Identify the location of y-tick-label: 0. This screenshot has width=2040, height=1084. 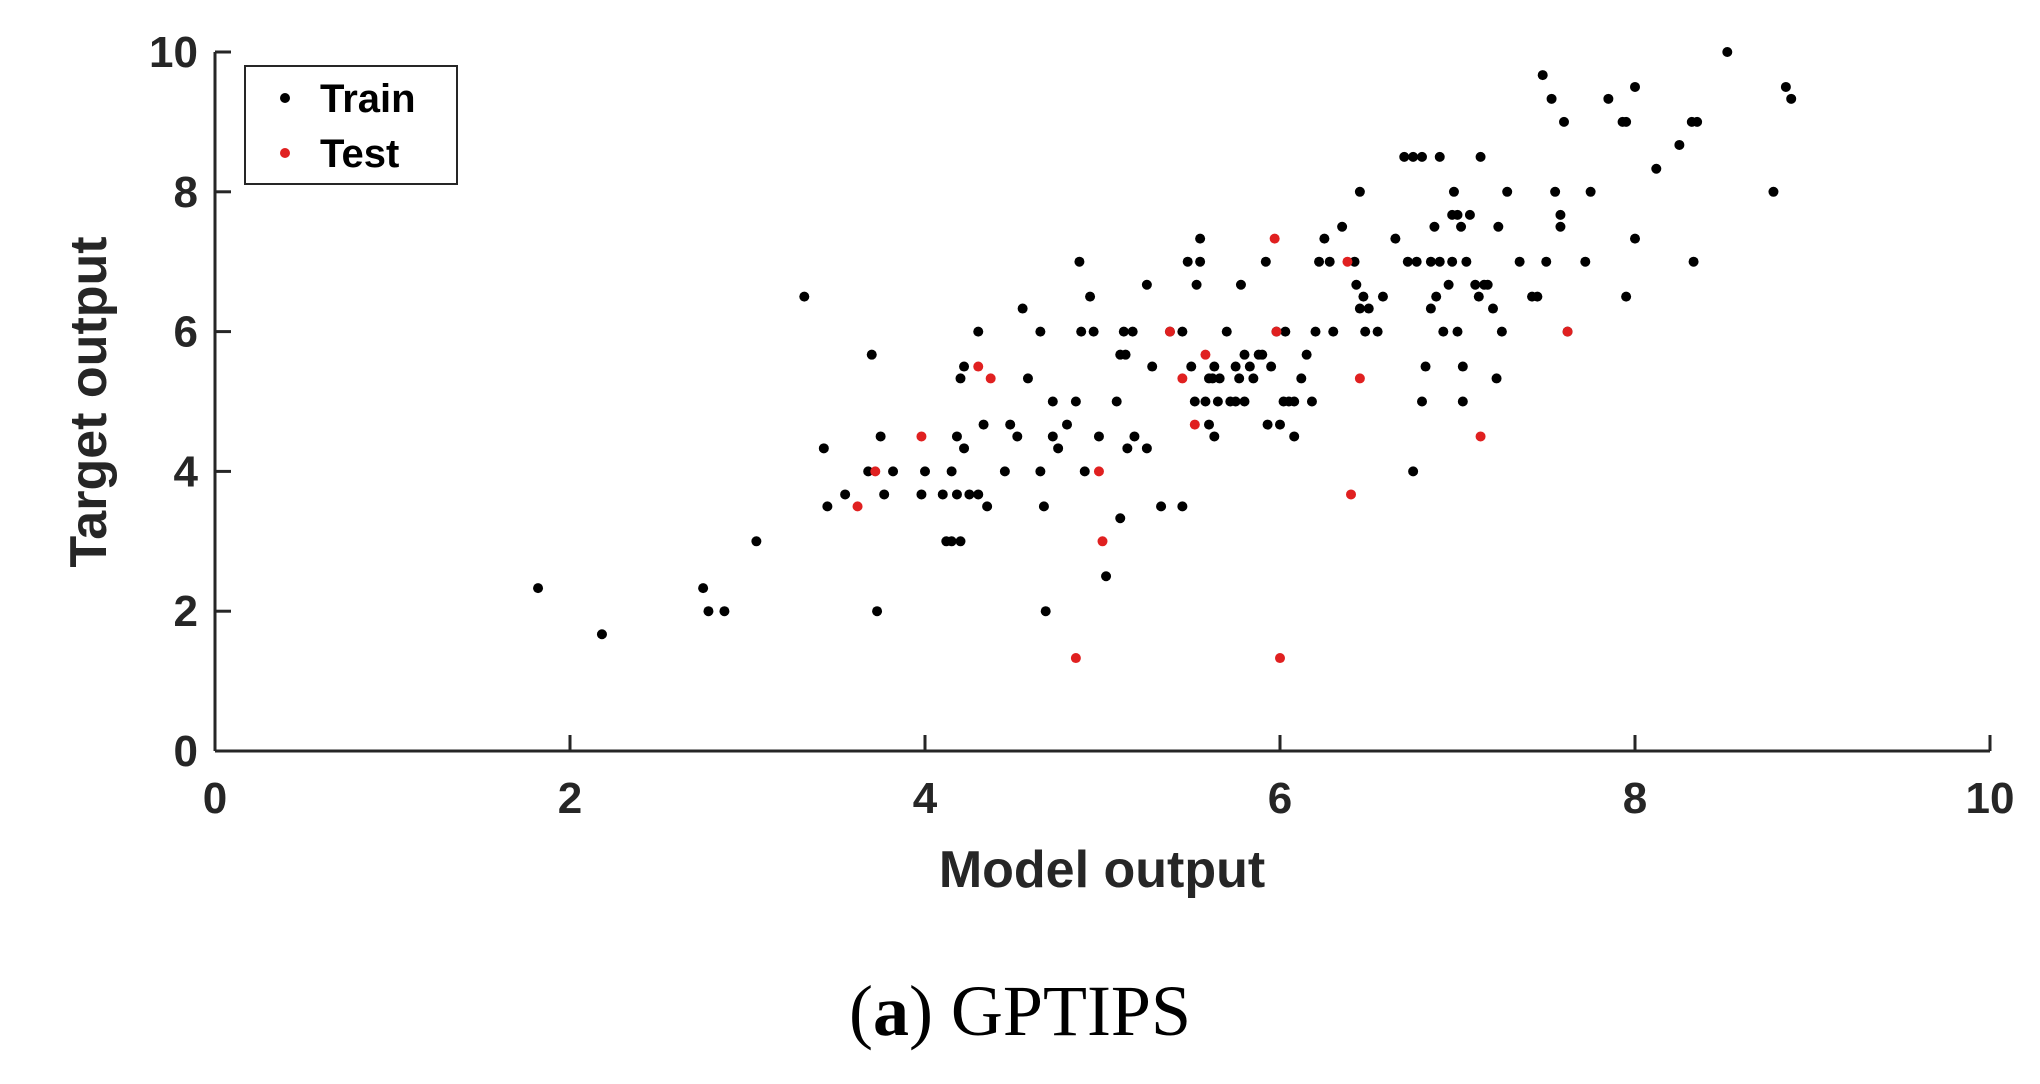
(186, 751).